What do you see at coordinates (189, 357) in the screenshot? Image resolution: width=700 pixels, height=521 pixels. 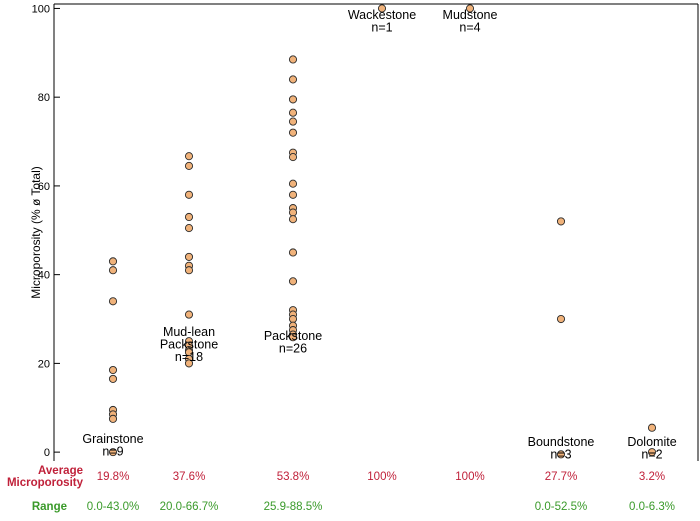 I see `category-count-label: n=18` at bounding box center [189, 357].